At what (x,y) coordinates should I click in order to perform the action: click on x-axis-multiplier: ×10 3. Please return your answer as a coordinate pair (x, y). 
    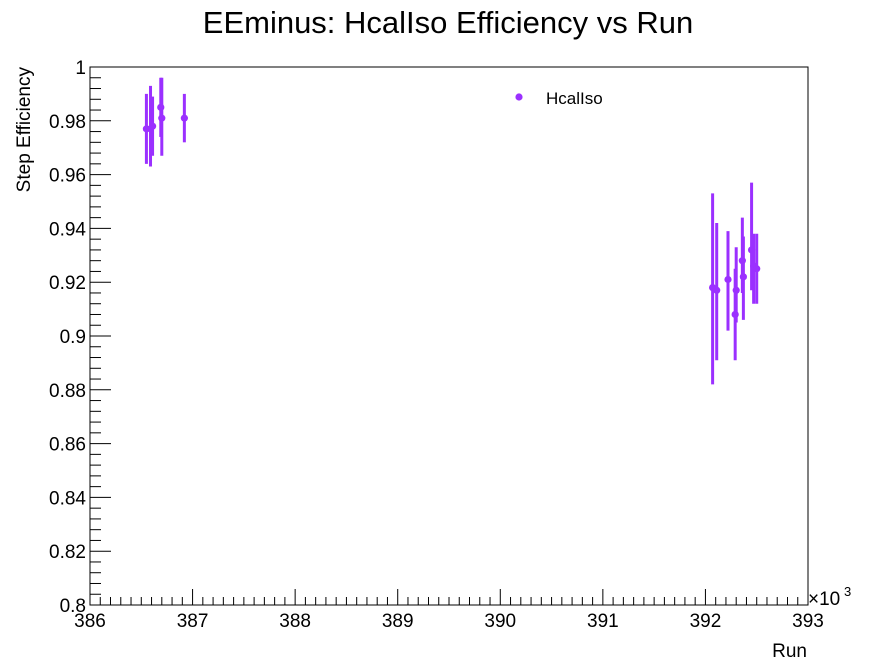
    Looking at the image, I should click on (829, 597).